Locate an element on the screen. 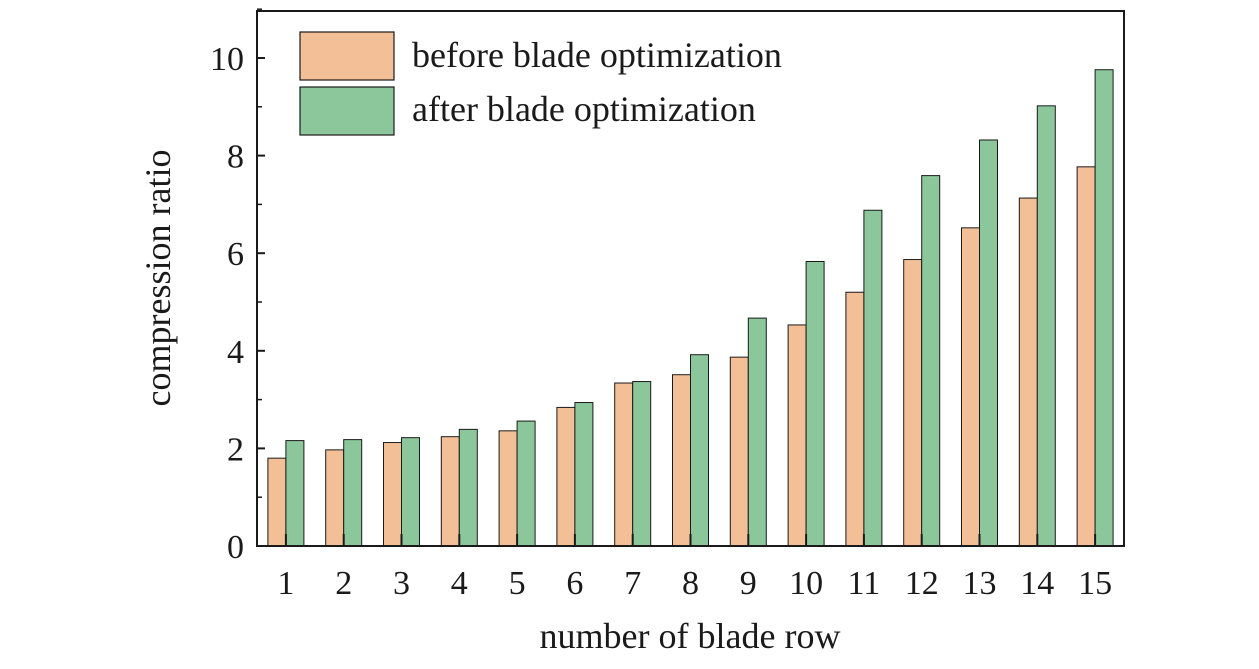 The height and width of the screenshot is (669, 1259). x-tick-label: 7 is located at coordinates (632, 583).